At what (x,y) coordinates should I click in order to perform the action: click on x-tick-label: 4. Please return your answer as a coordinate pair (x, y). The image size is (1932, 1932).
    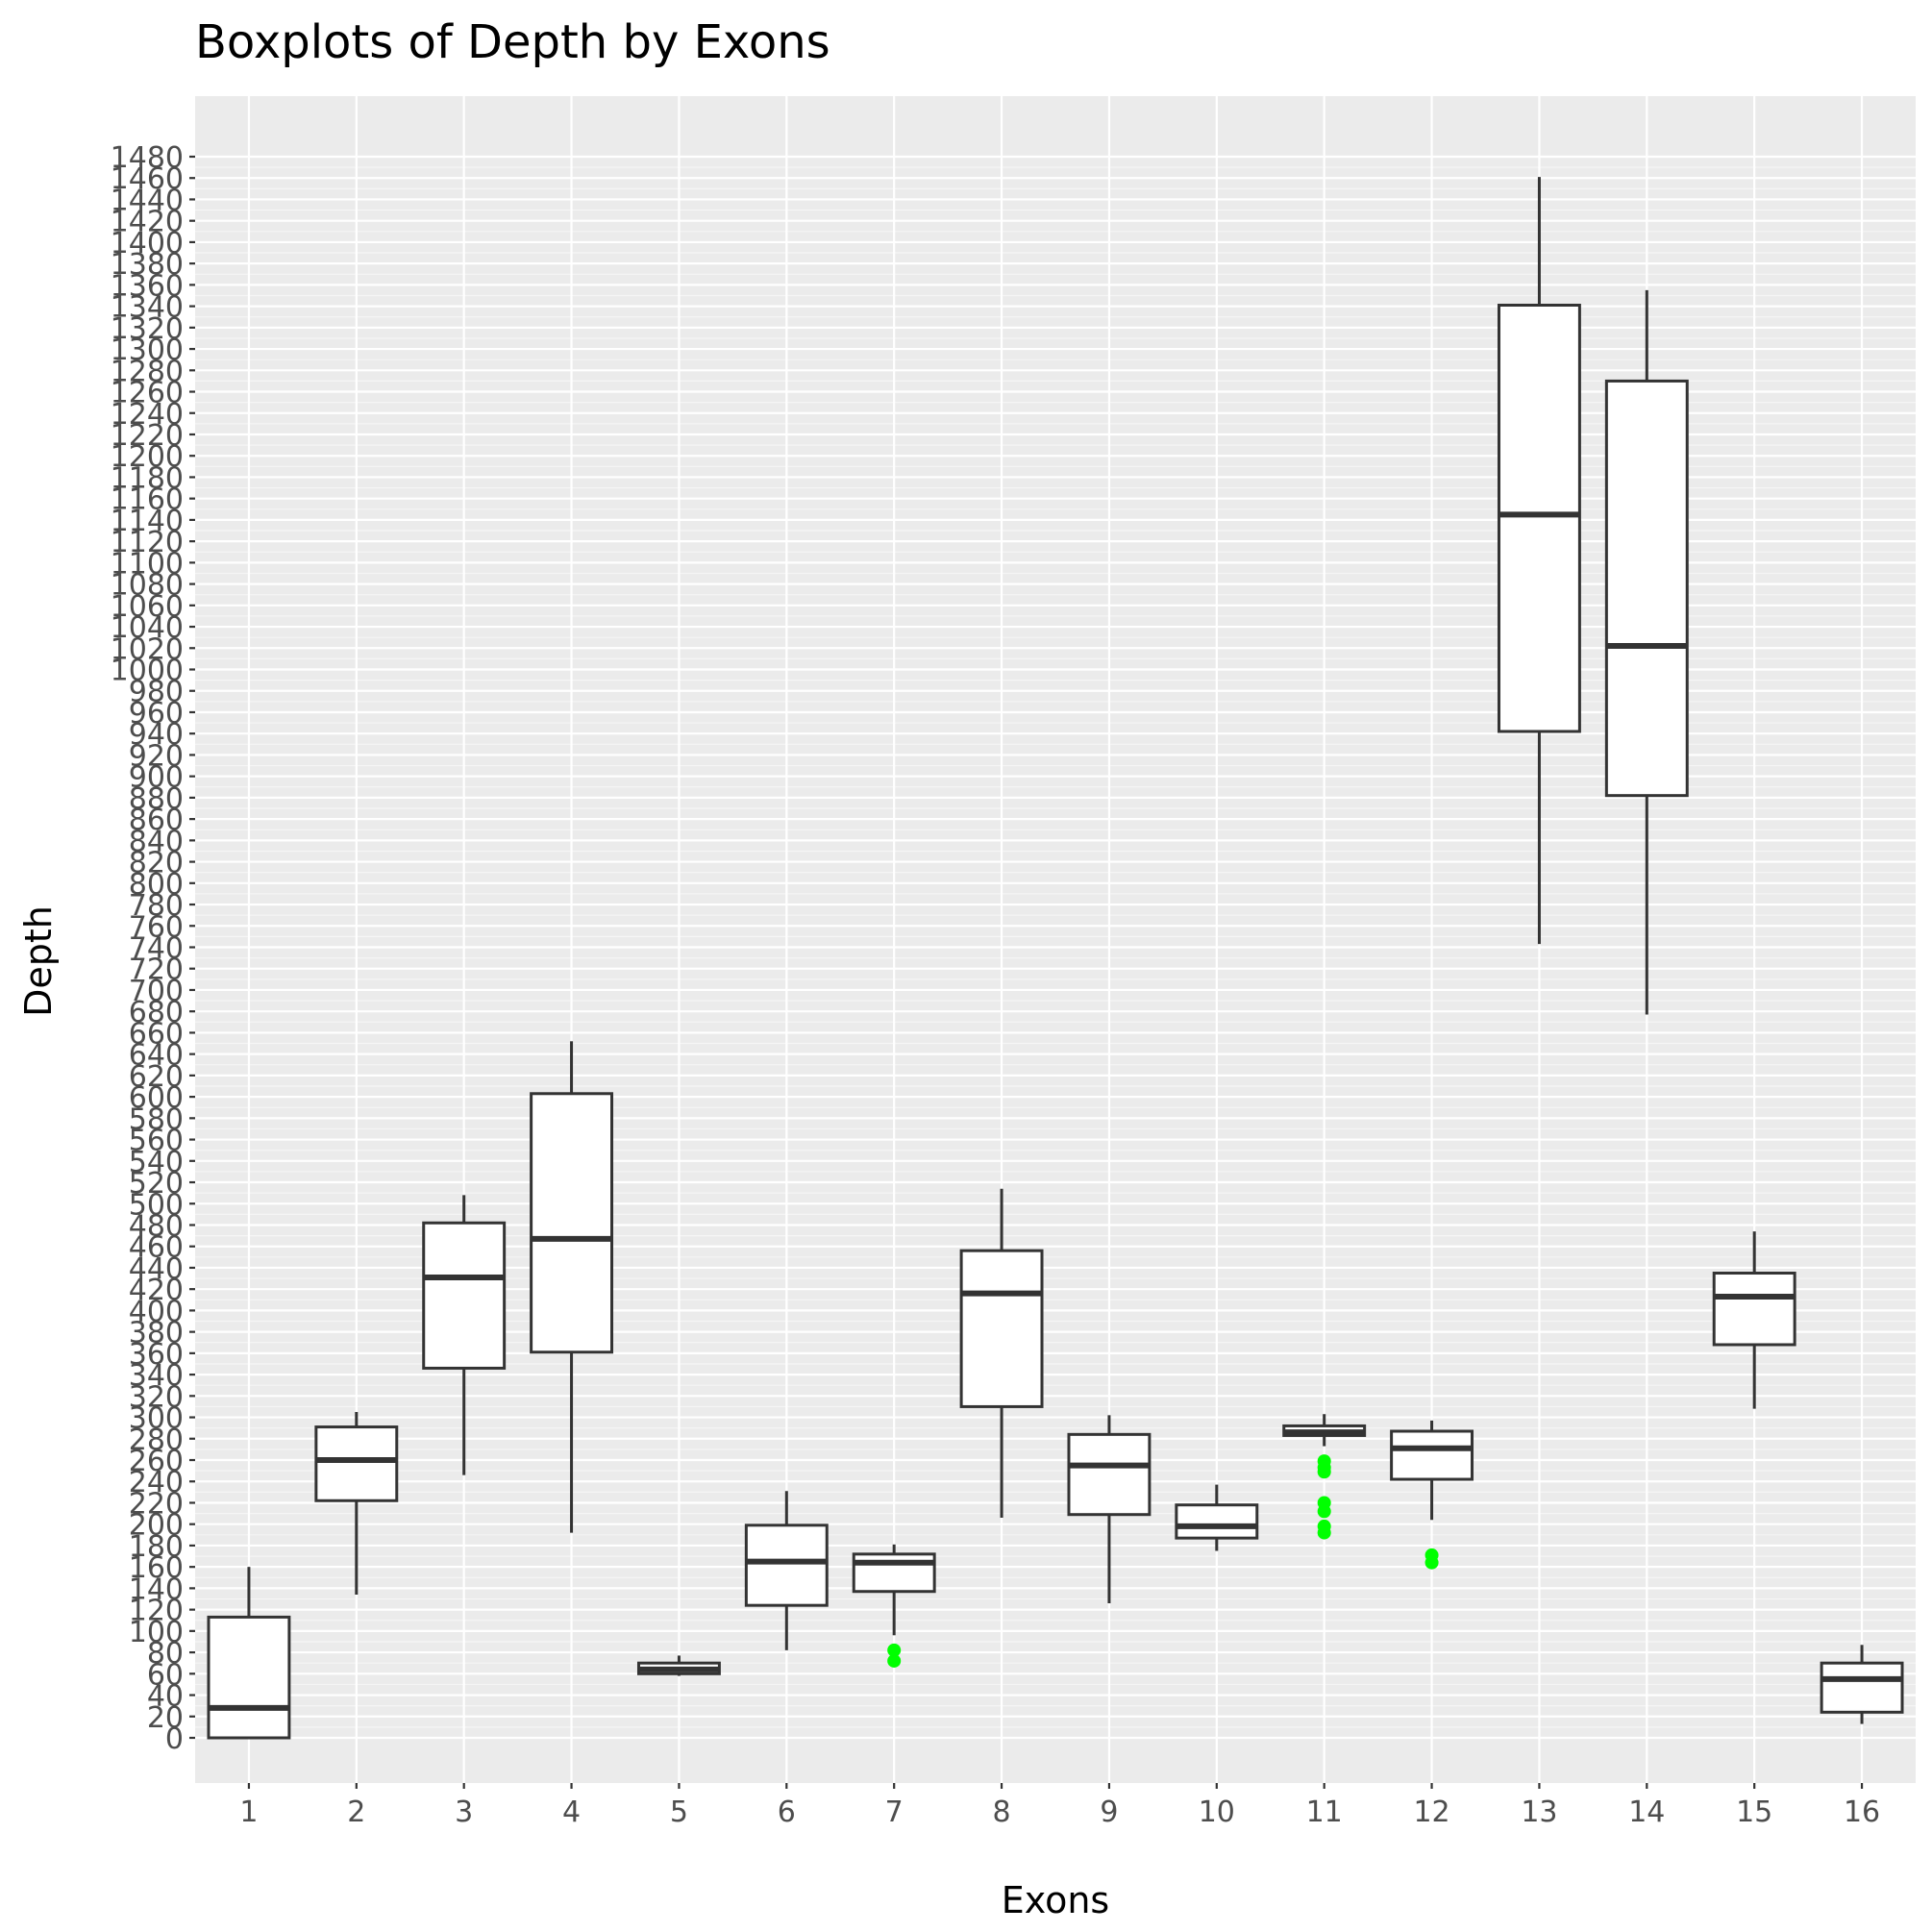
    Looking at the image, I should click on (571, 1813).